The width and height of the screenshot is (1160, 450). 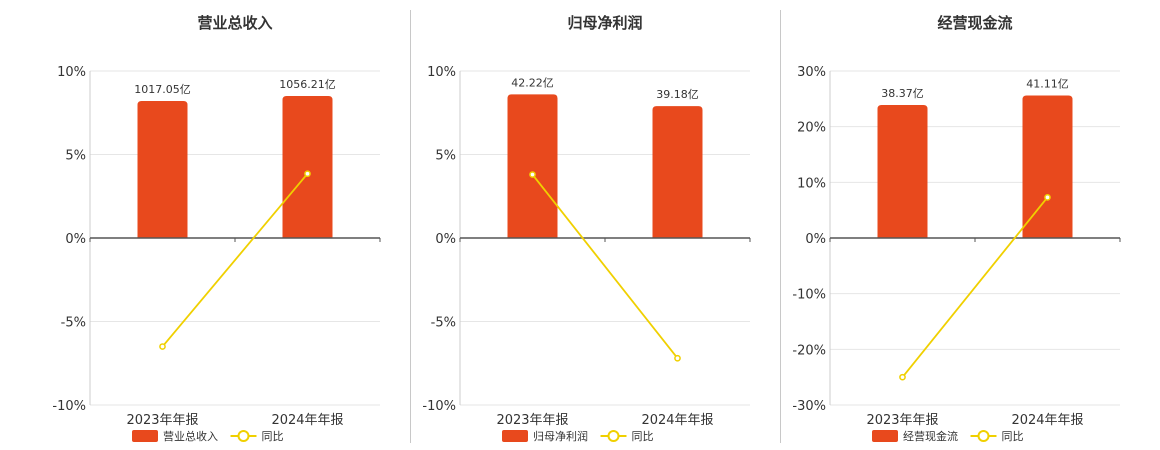 I want to click on chart-title: 经营现金流, so click(x=974, y=23).